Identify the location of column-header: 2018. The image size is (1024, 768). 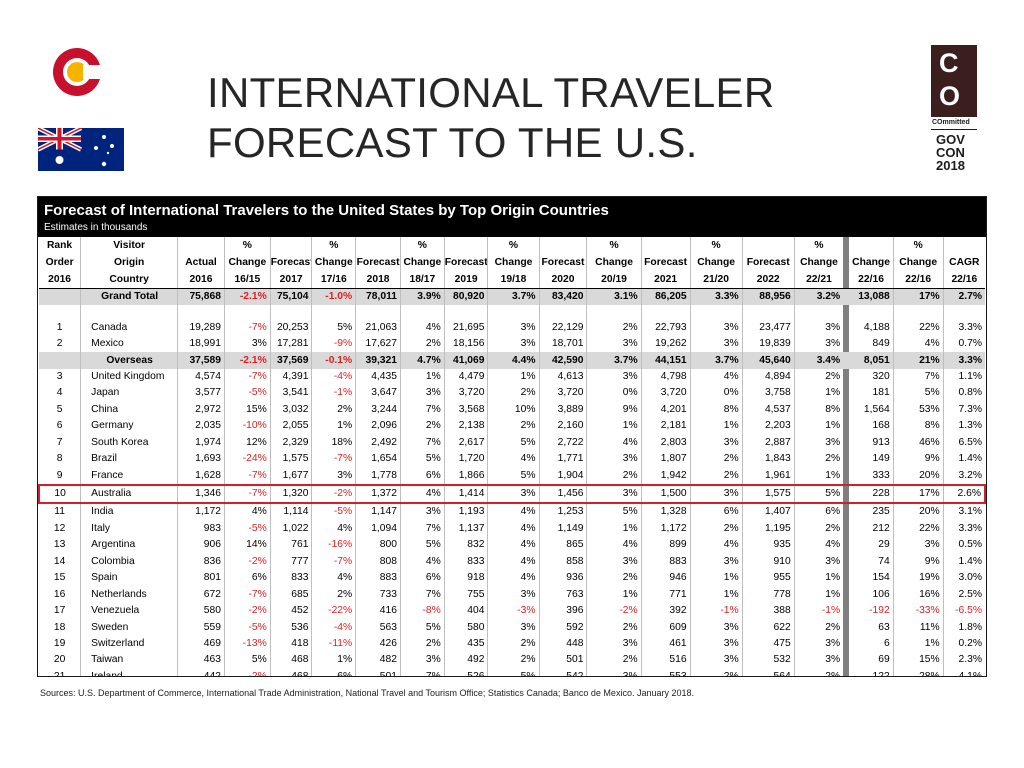
(378, 280).